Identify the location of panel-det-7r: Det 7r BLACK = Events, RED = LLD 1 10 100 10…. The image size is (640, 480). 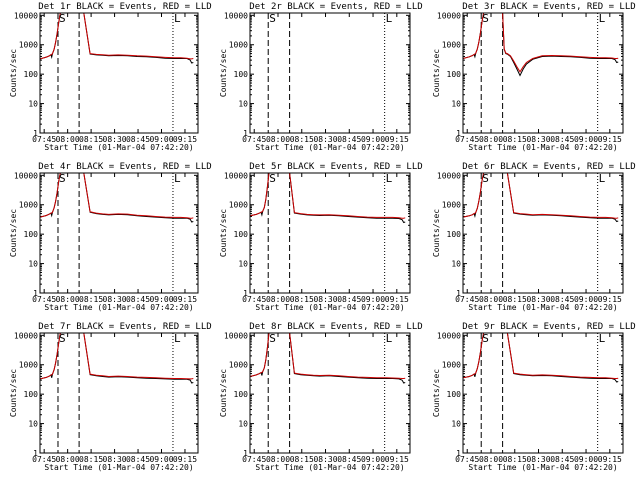
(110, 397).